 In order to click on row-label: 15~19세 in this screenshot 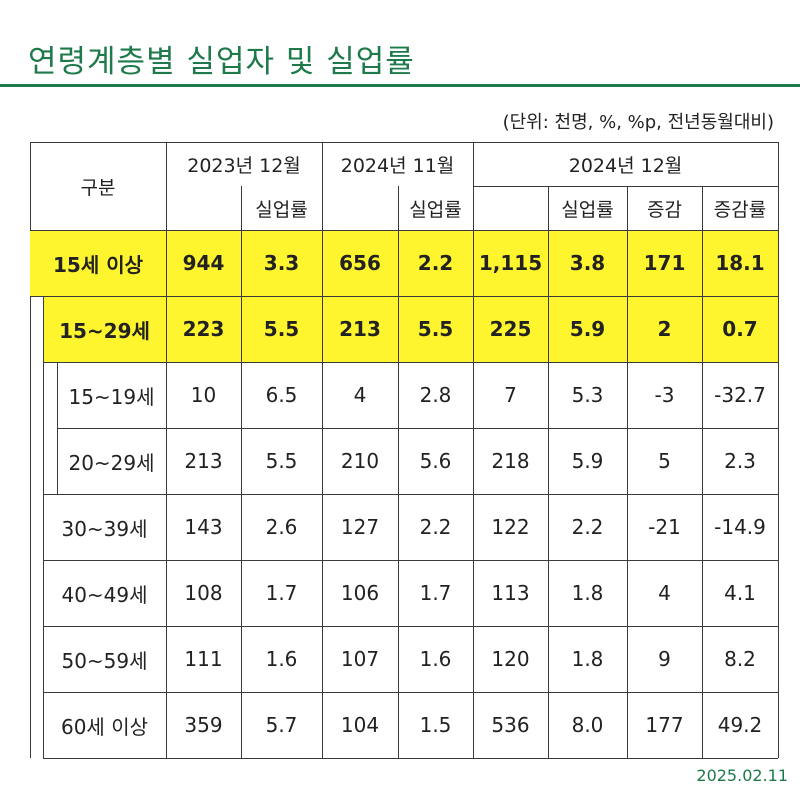, I will do `click(111, 396)`.